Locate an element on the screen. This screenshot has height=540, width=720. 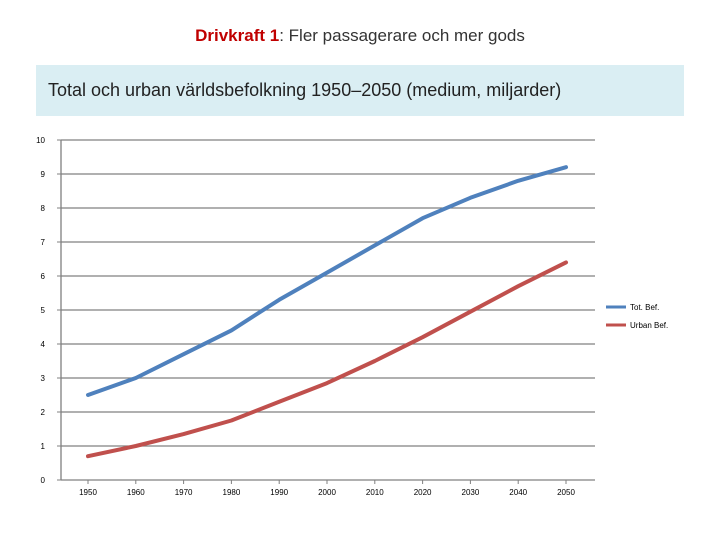
y-tick-label-2: 2 is located at coordinates (43, 412).